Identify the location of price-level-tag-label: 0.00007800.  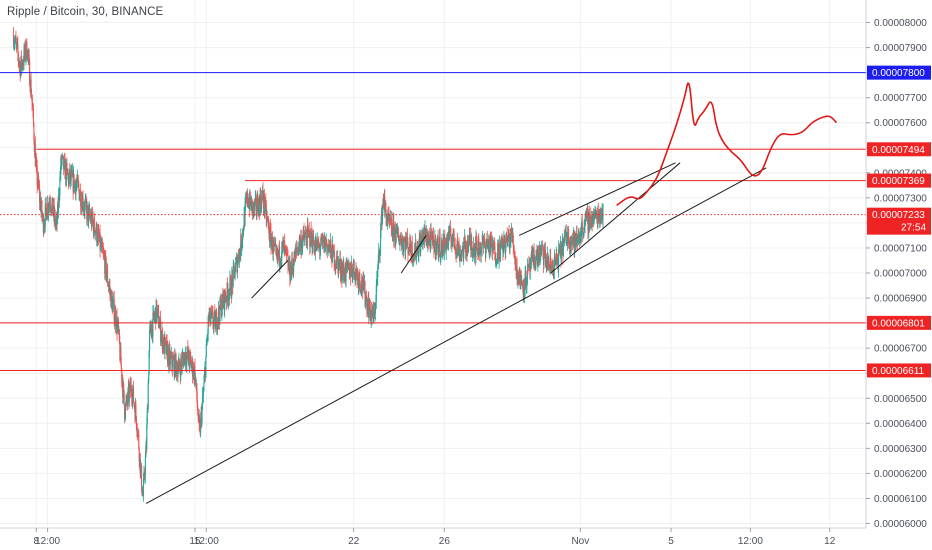
(898, 73).